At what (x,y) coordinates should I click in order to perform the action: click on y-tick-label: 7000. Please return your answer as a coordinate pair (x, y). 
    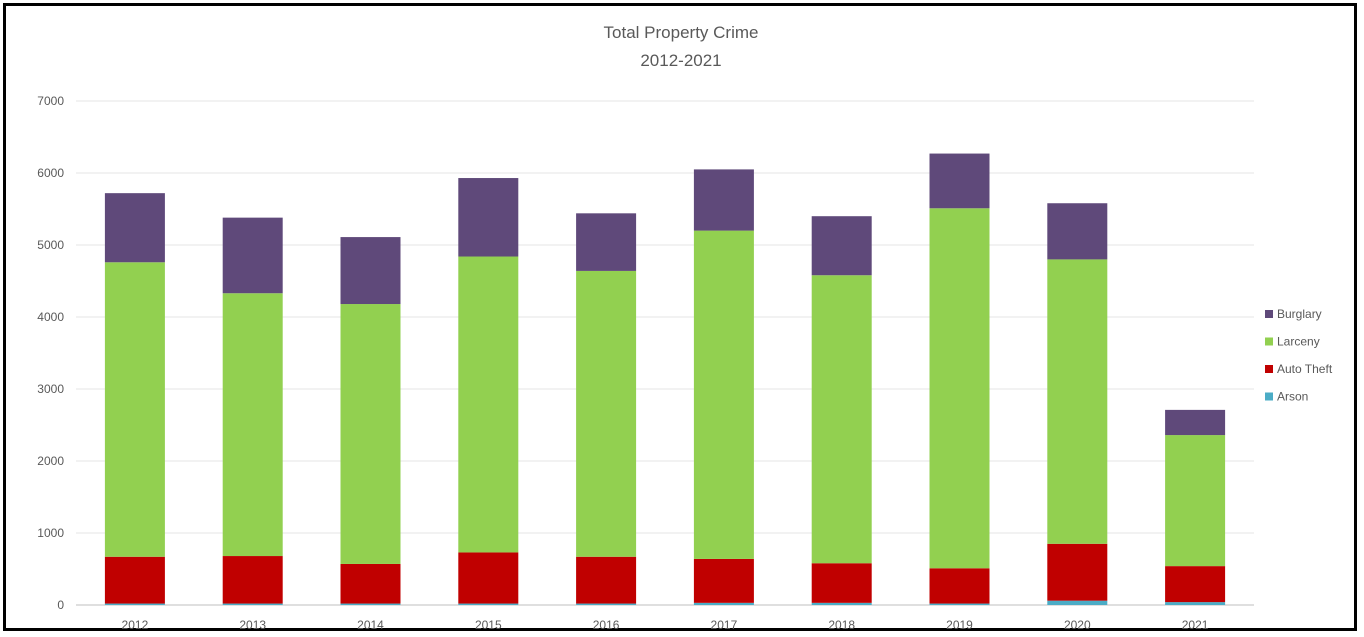
    Looking at the image, I should click on (50, 101).